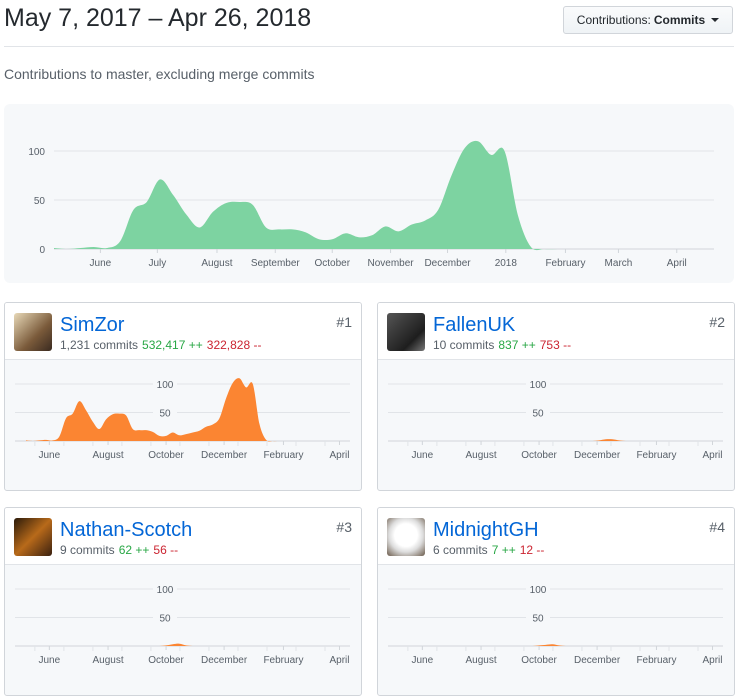 Image resolution: width=740 pixels, height=698 pixels. I want to click on contributor-stats: 6 commits 7 ++ 12 --, so click(488, 550).